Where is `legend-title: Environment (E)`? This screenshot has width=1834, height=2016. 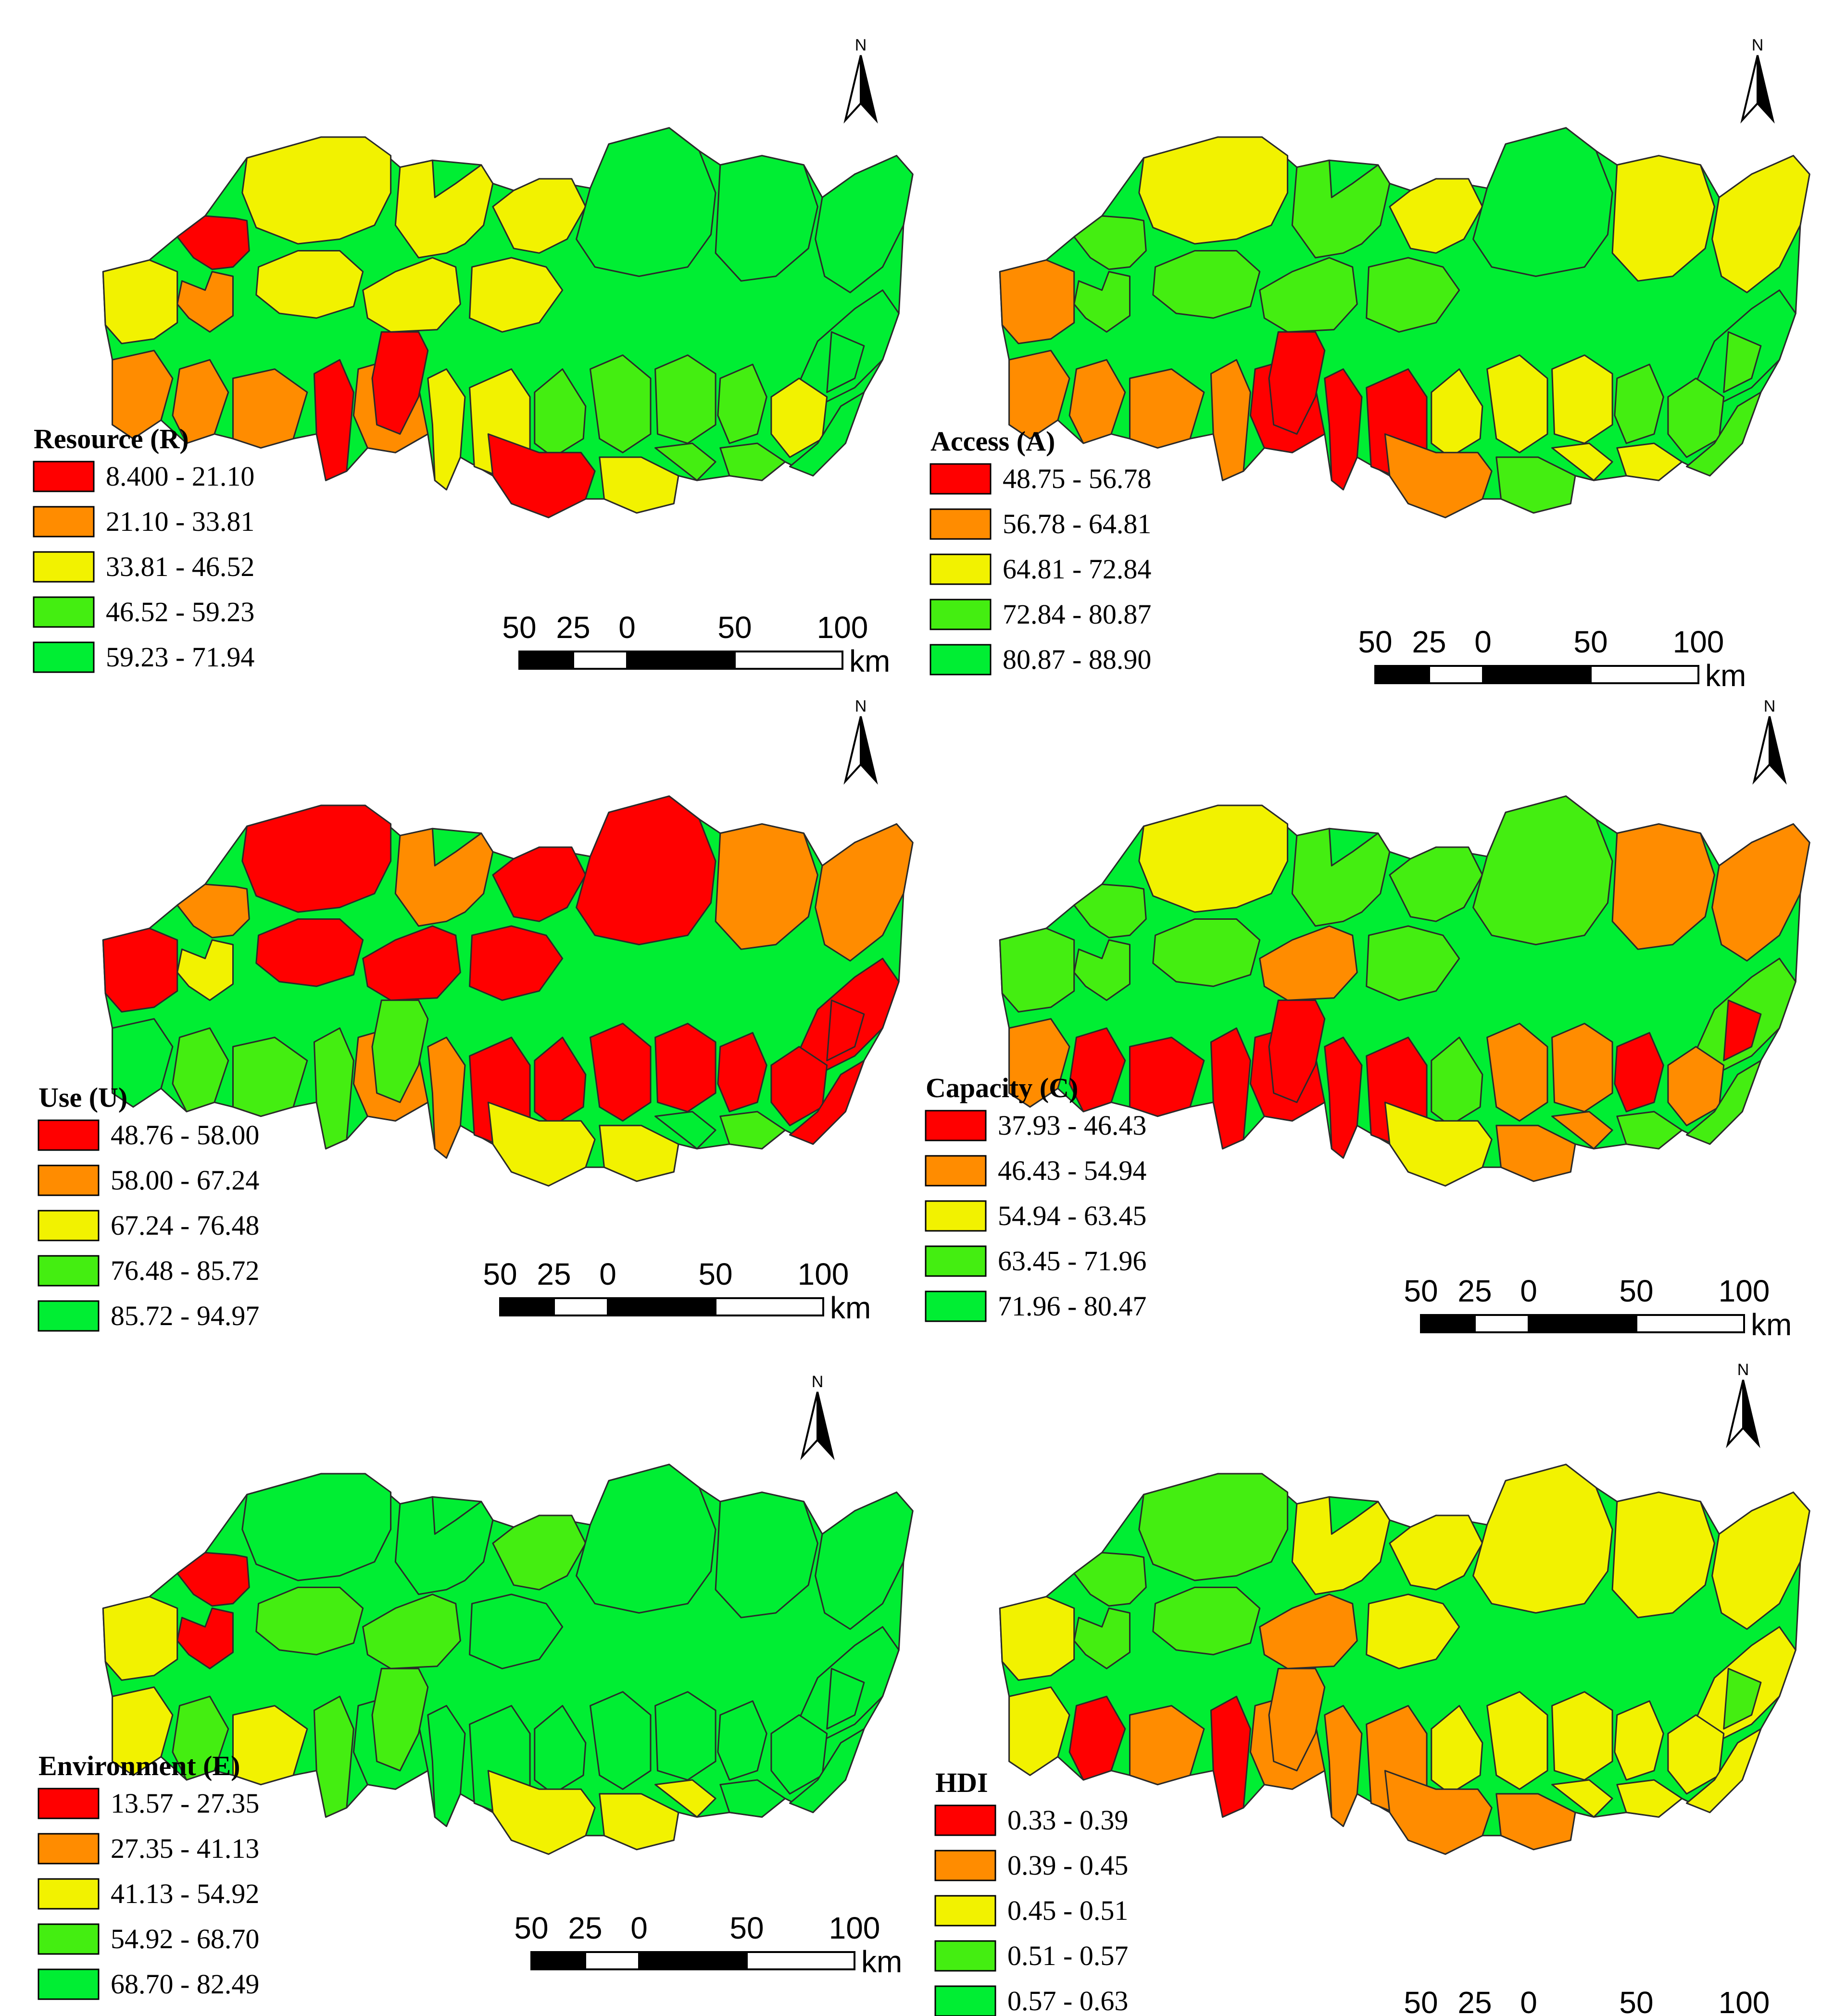
legend-title: Environment (E) is located at coordinates (139, 1766).